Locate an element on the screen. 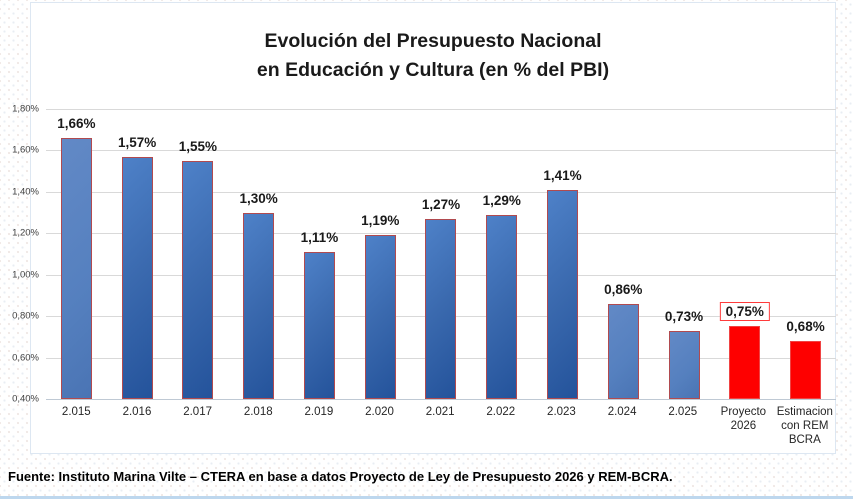  highlighted-value-box: 0,75% is located at coordinates (744, 311).